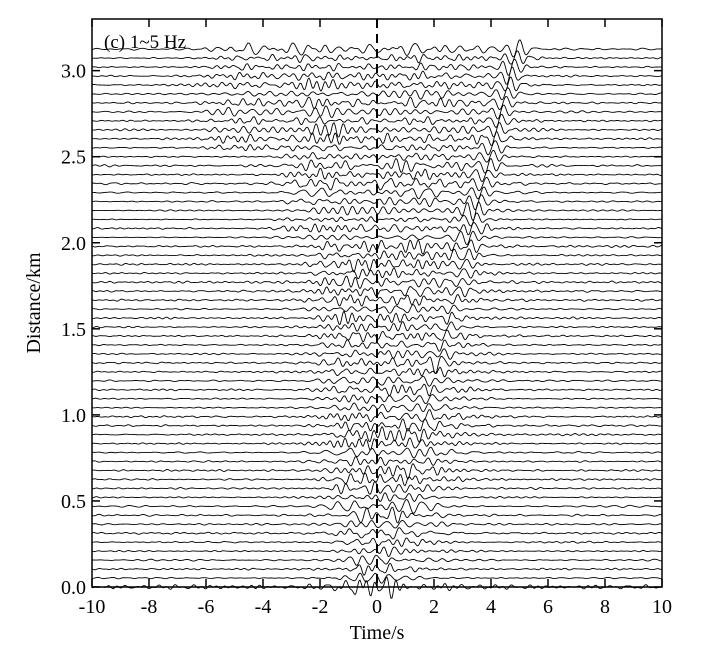 The width and height of the screenshot is (707, 660). Describe the element at coordinates (73, 158) in the screenshot. I see `y-tick-label: 2.5` at that location.